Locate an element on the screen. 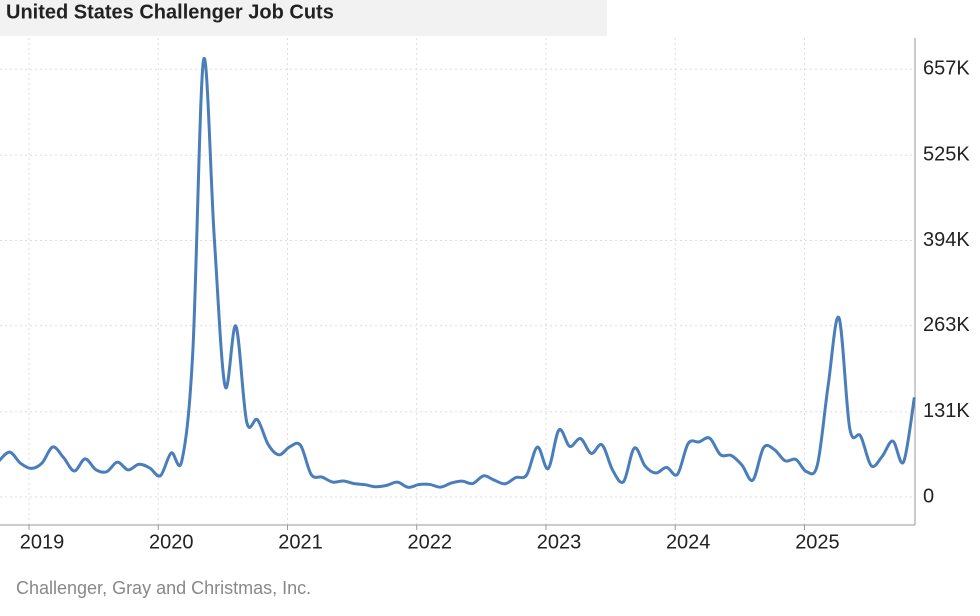 Image resolution: width=980 pixels, height=616 pixels. x-tick-label: 2024 is located at coordinates (688, 542).